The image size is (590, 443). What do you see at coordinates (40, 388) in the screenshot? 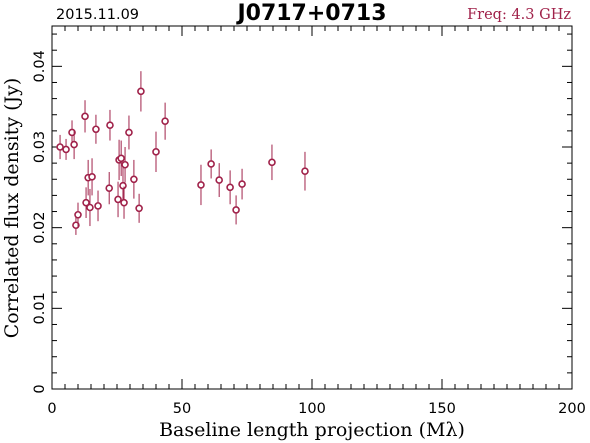
I see `y-tick-label: 0` at bounding box center [40, 388].